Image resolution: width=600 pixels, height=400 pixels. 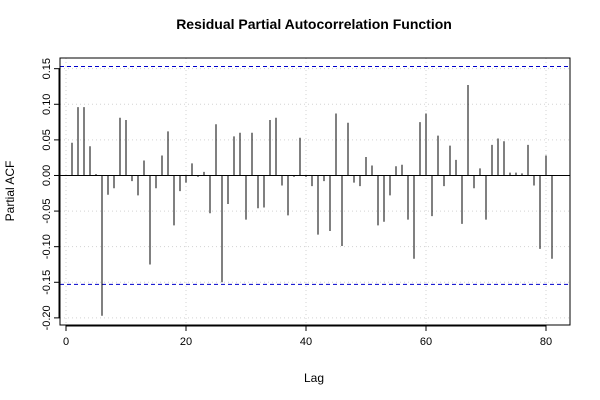 What do you see at coordinates (186, 342) in the screenshot?
I see `x-tick-label: 20` at bounding box center [186, 342].